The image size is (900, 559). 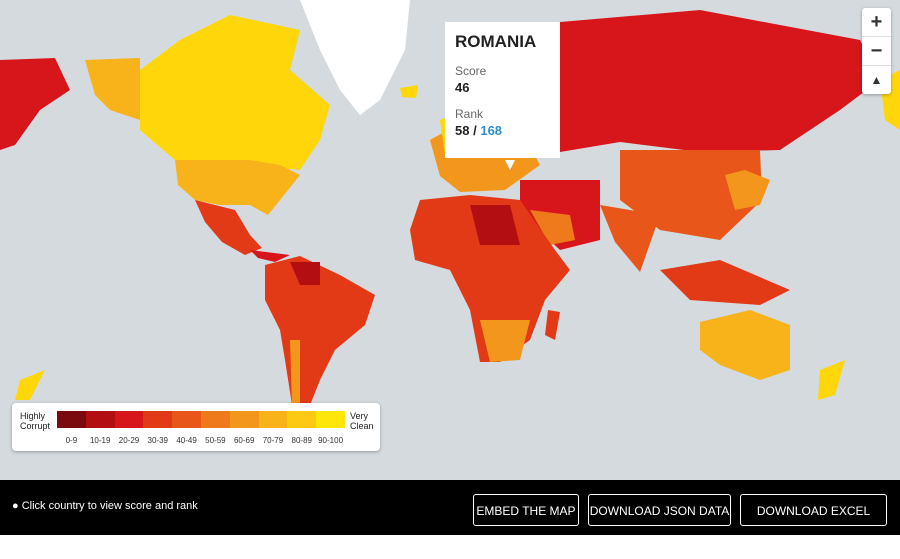 What do you see at coordinates (876, 22) in the screenshot?
I see `zoom-in: +` at bounding box center [876, 22].